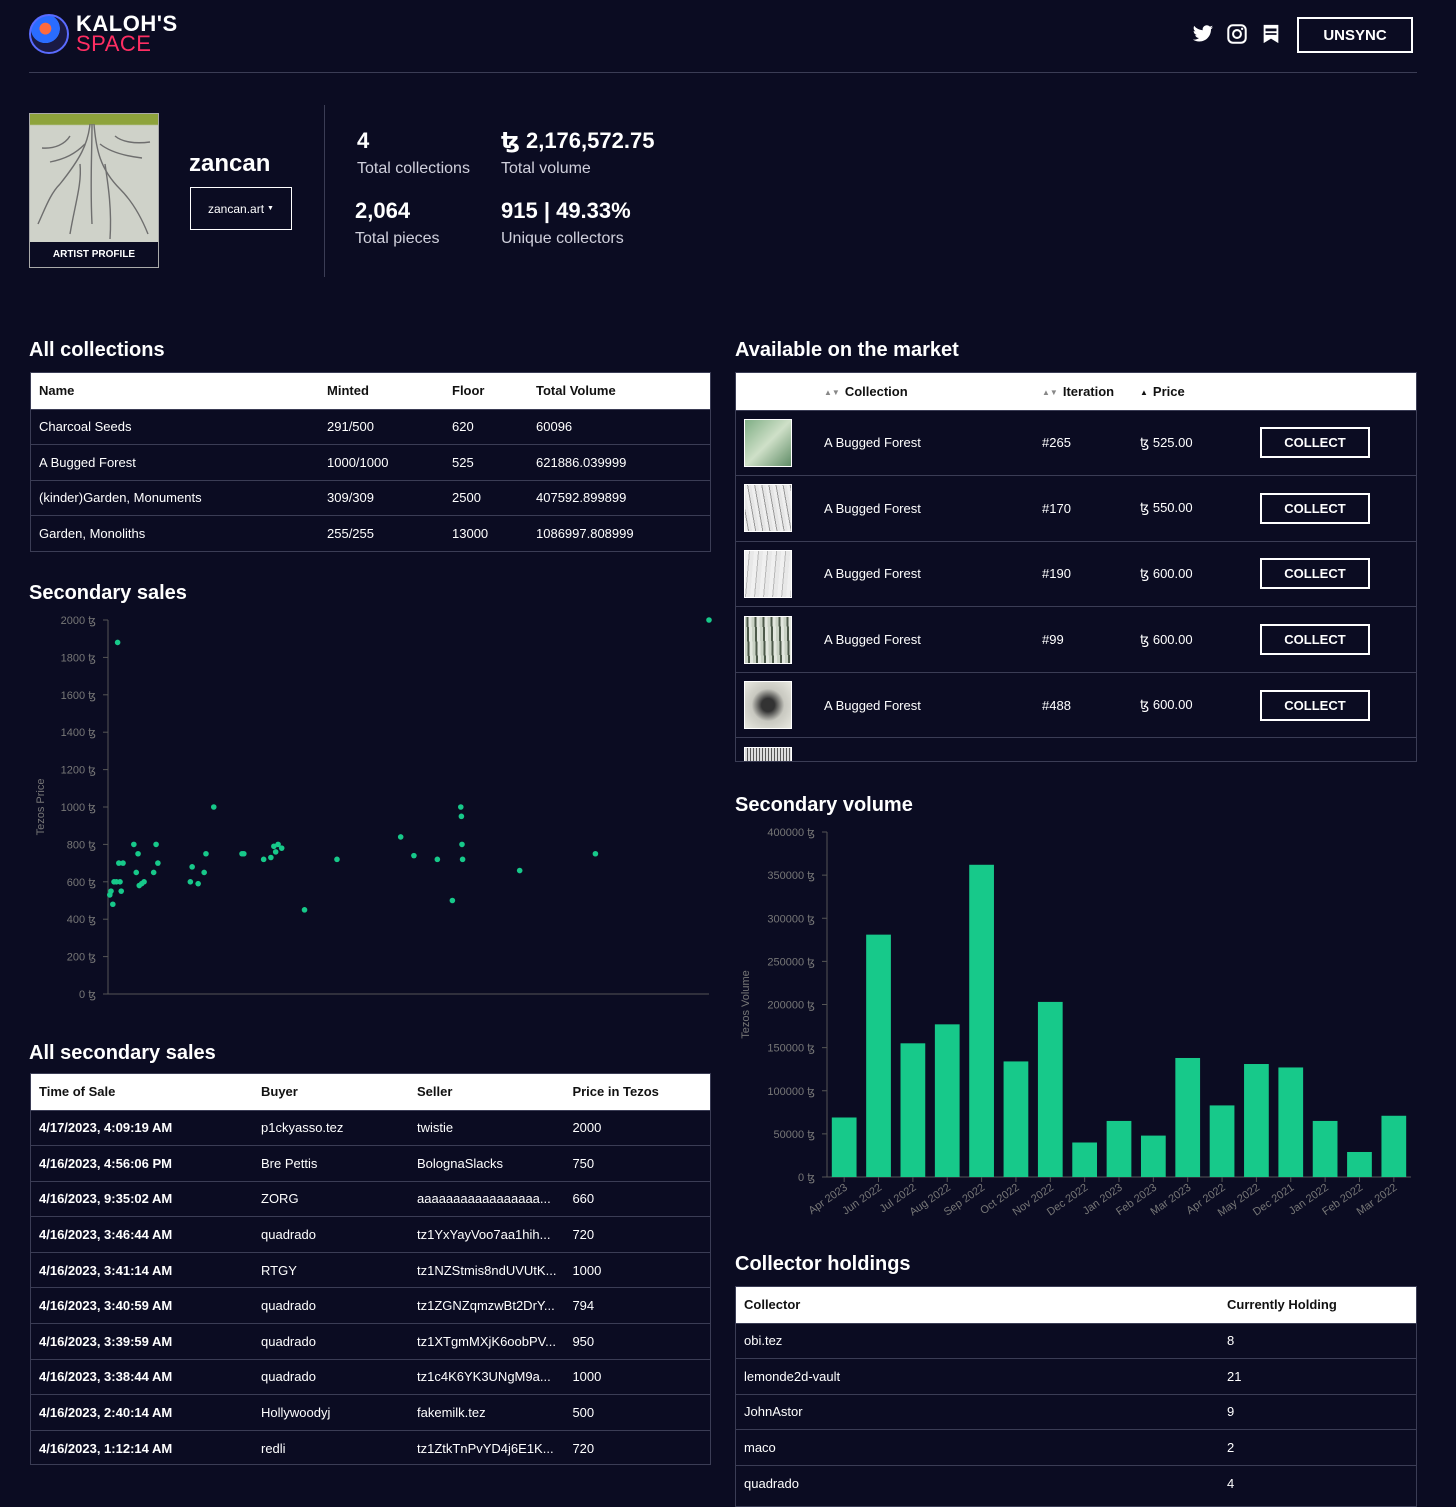 The height and width of the screenshot is (1507, 1456). Describe the element at coordinates (142, 1092) in the screenshot. I see `column-header: Time of Sale` at that location.